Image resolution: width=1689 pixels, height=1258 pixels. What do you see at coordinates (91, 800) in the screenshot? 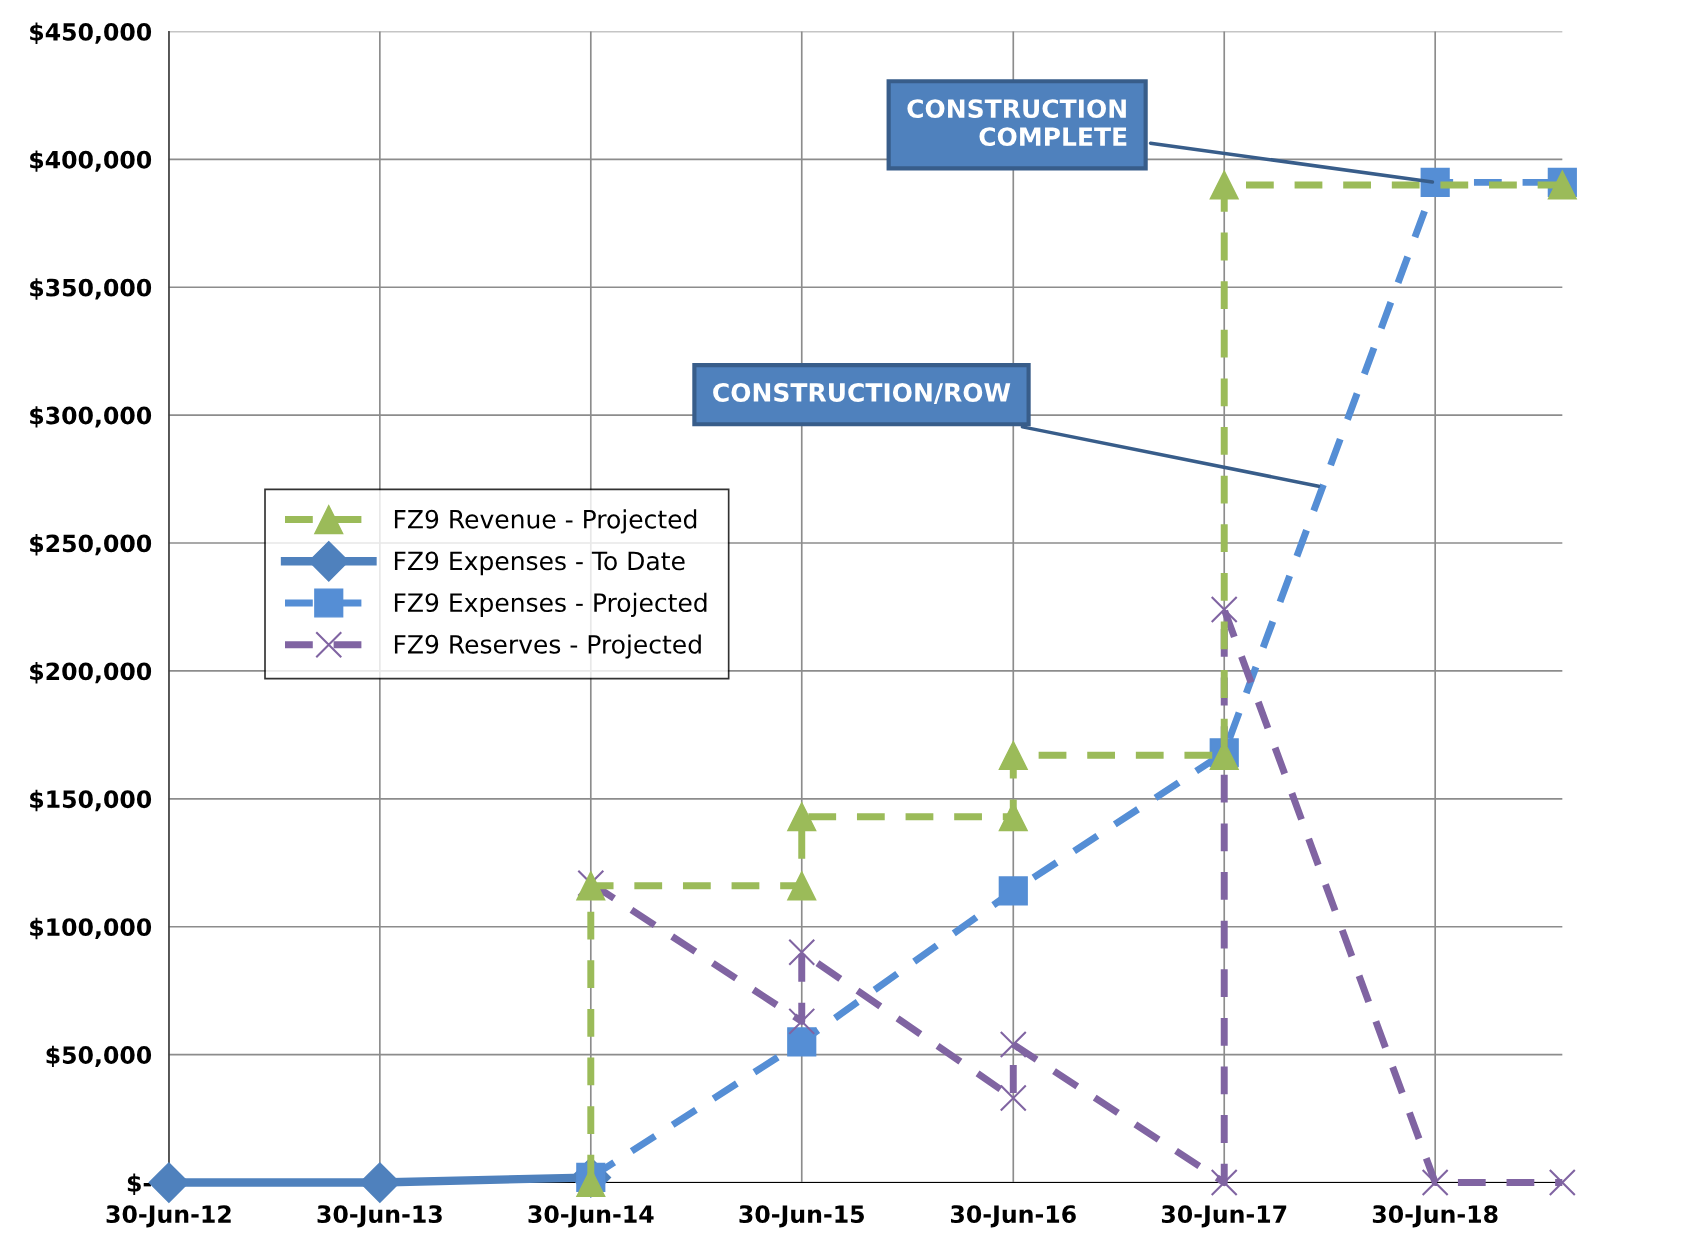
I see `y-tick-label: $150,000` at bounding box center [91, 800].